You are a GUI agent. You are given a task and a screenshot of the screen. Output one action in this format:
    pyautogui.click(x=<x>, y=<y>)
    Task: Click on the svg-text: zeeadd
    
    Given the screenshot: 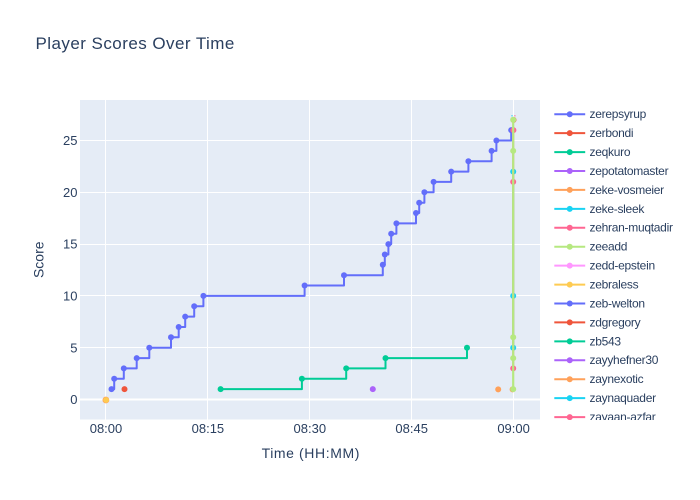 What is the action you would take?
    pyautogui.click(x=609, y=247)
    